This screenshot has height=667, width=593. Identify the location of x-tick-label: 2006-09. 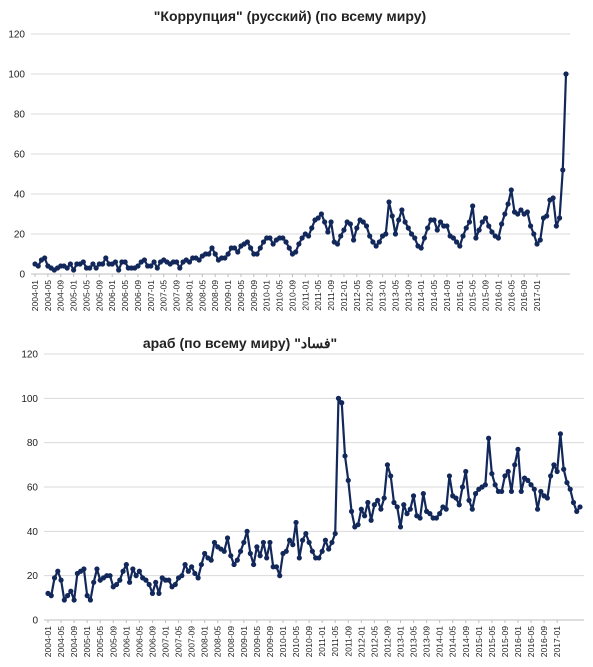
(152, 641).